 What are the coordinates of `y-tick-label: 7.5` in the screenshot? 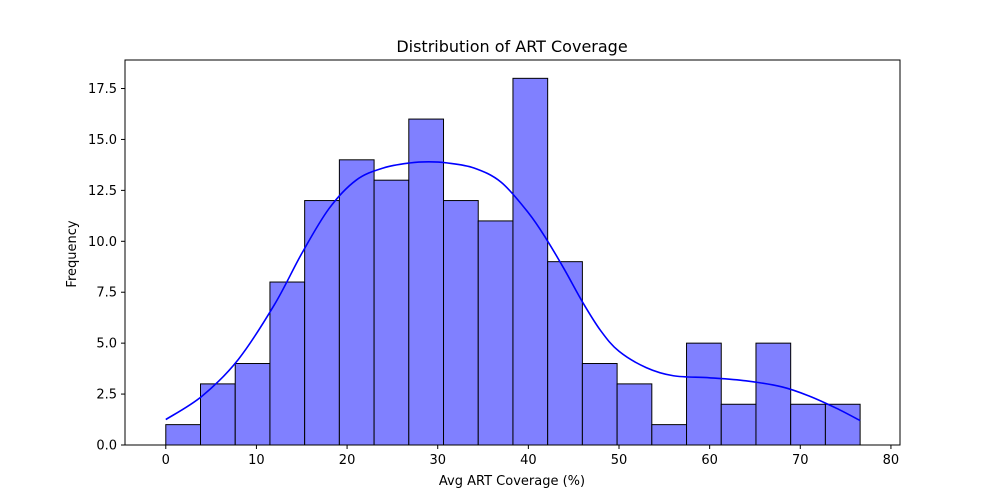 It's located at (106, 293).